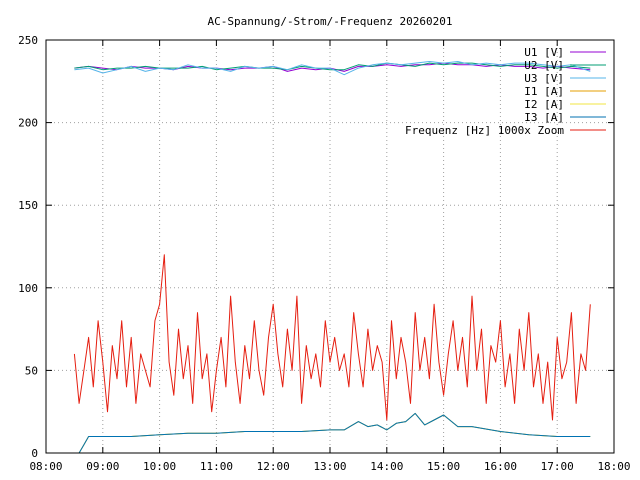 The height and width of the screenshot is (480, 640). I want to click on chart-title: AC-Spannung/-Strom/-Frequenz 20260201, so click(329, 21).